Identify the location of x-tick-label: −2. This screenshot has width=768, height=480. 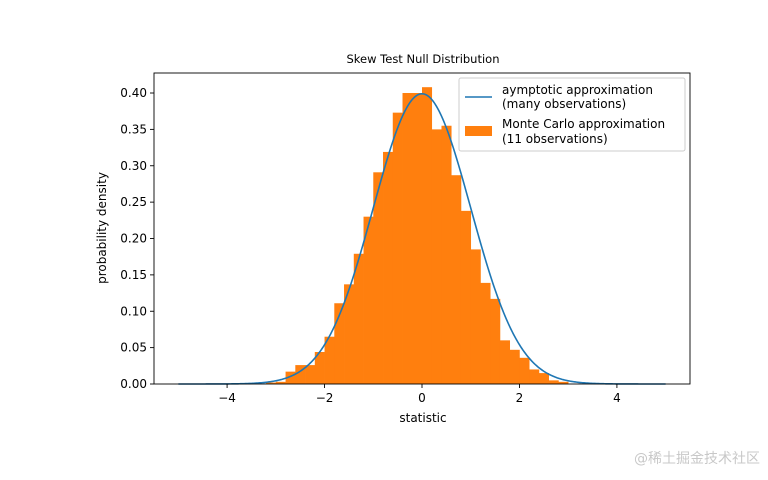
(325, 398).